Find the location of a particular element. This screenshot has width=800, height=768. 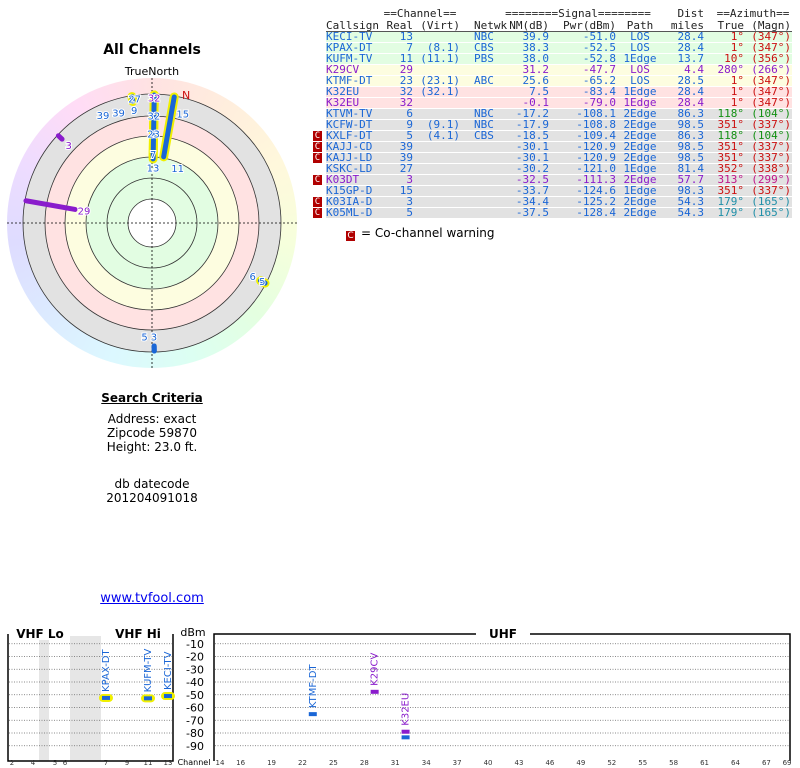

cell-true: 10° is located at coordinates (734, 58).